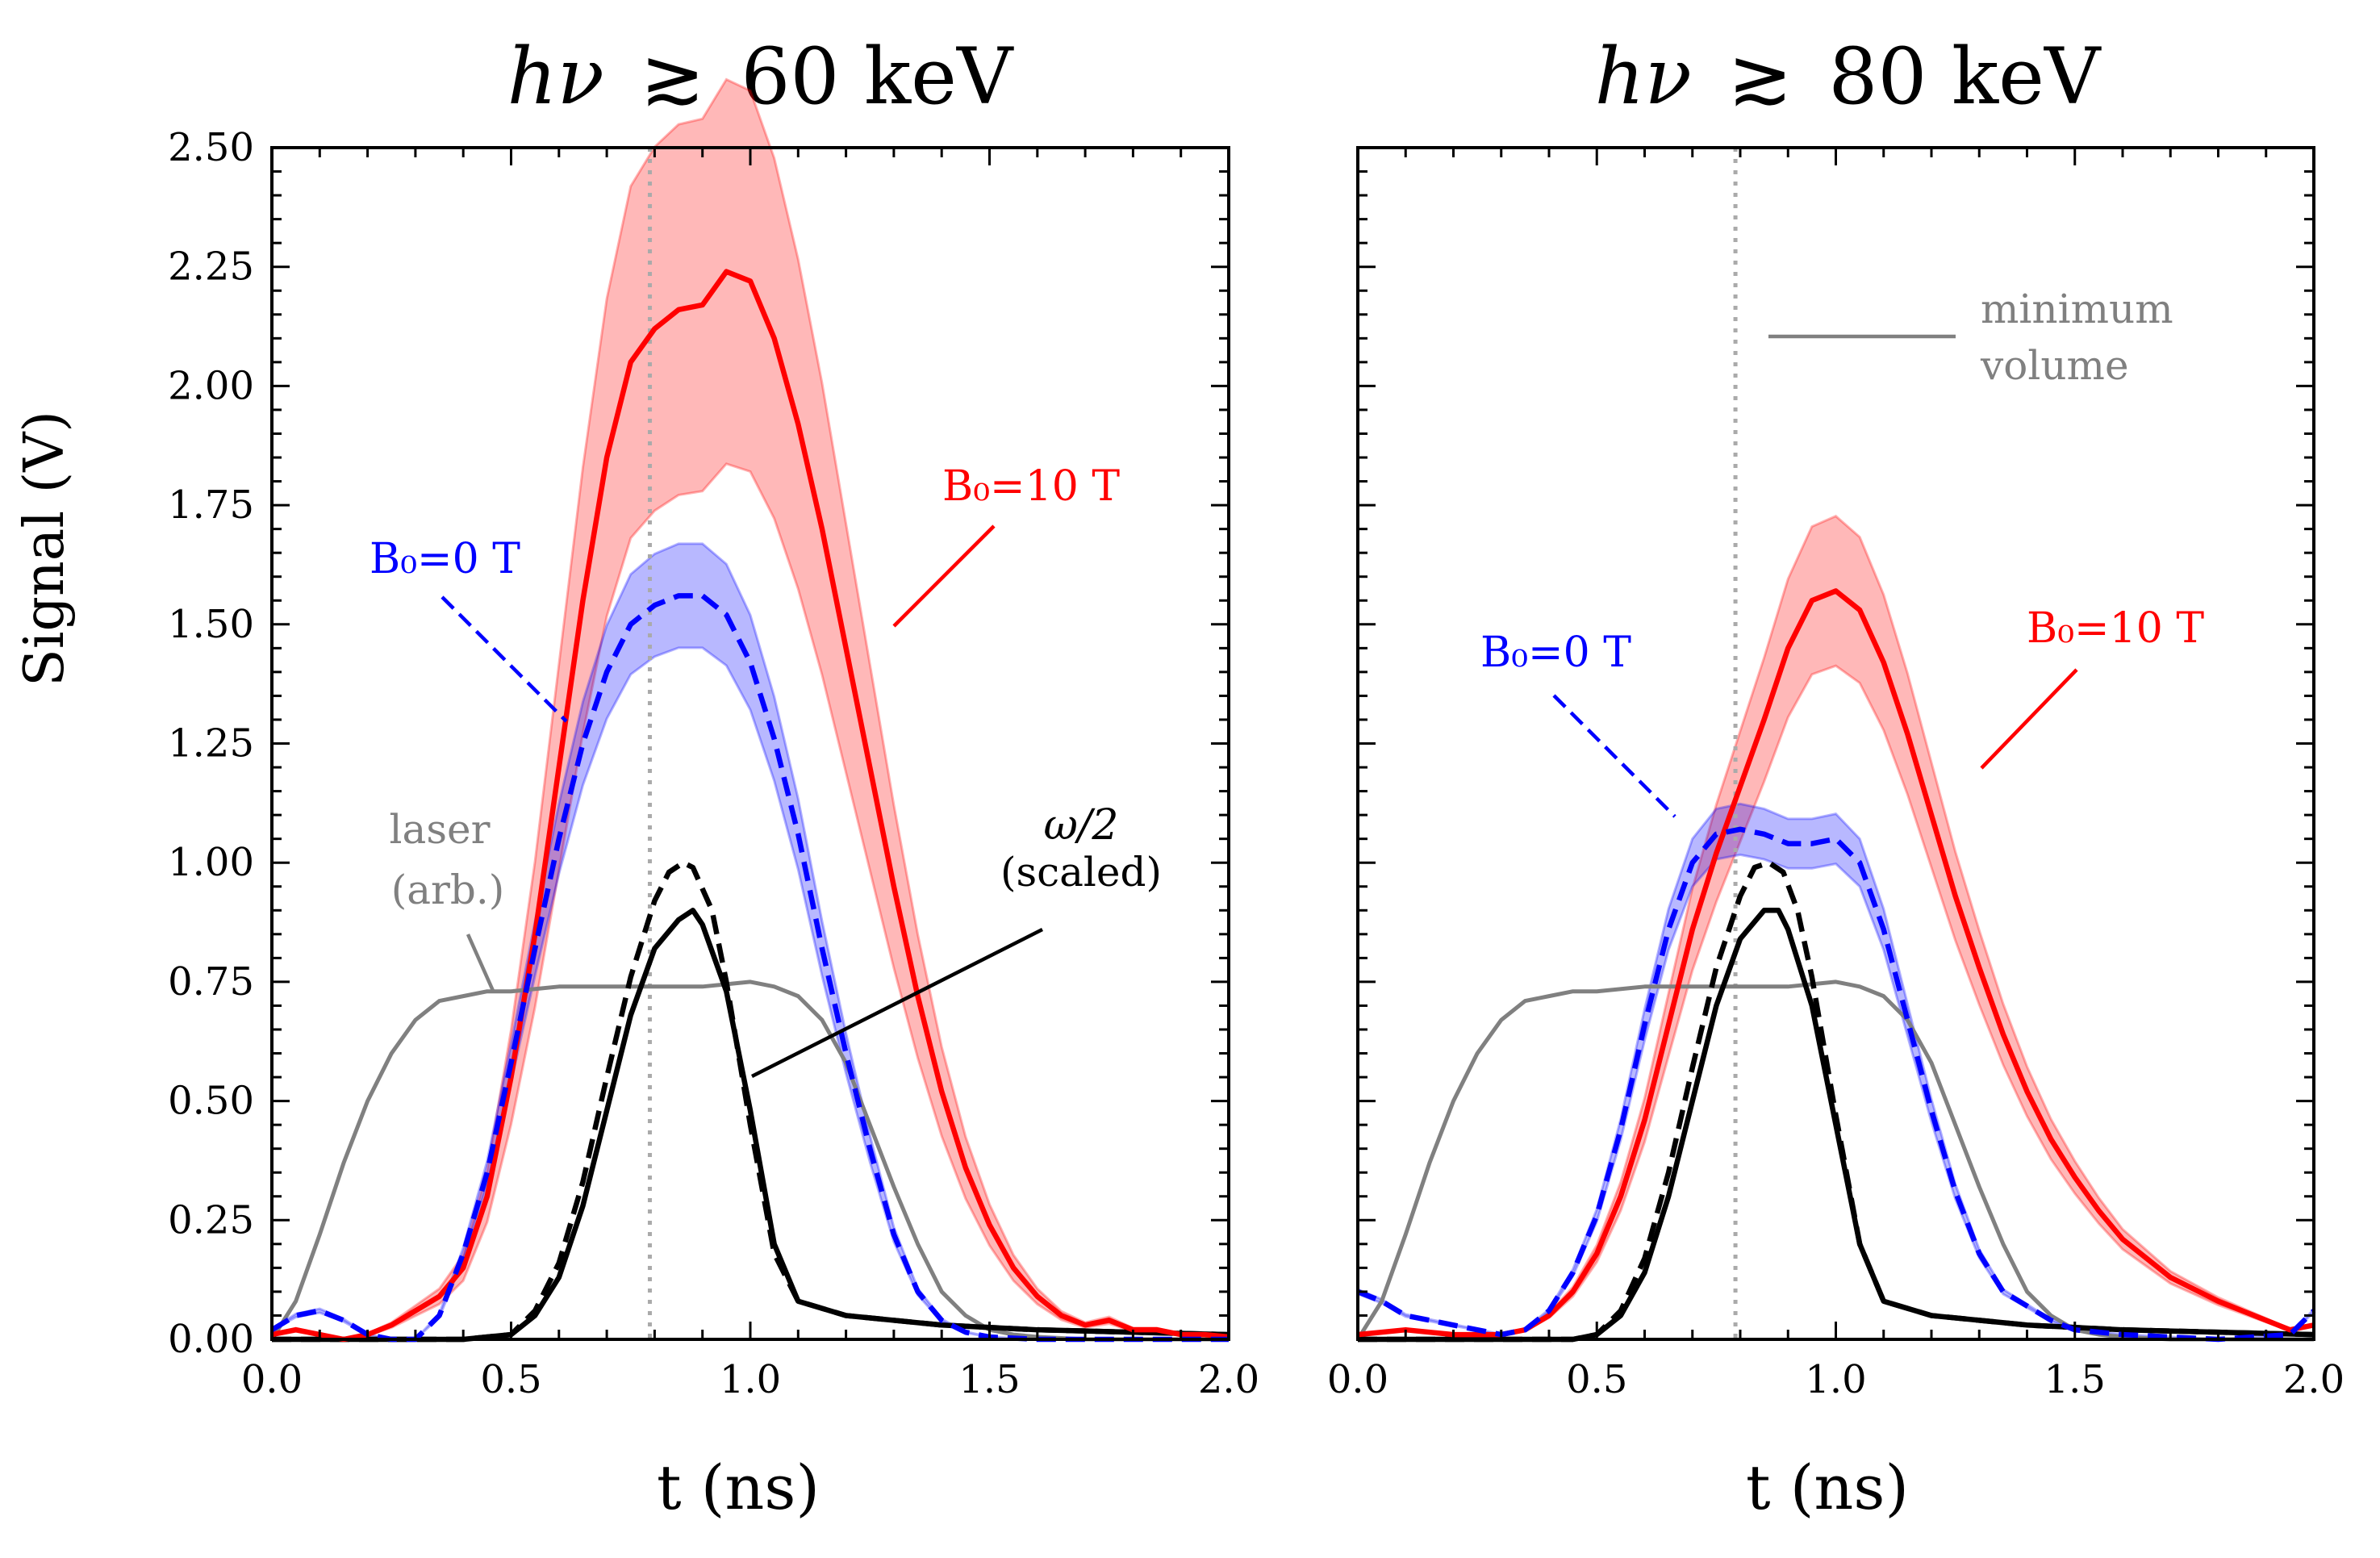 The width and height of the screenshot is (2380, 1558). Describe the element at coordinates (211, 385) in the screenshot. I see `p0-ytick-label: 2.00` at that location.